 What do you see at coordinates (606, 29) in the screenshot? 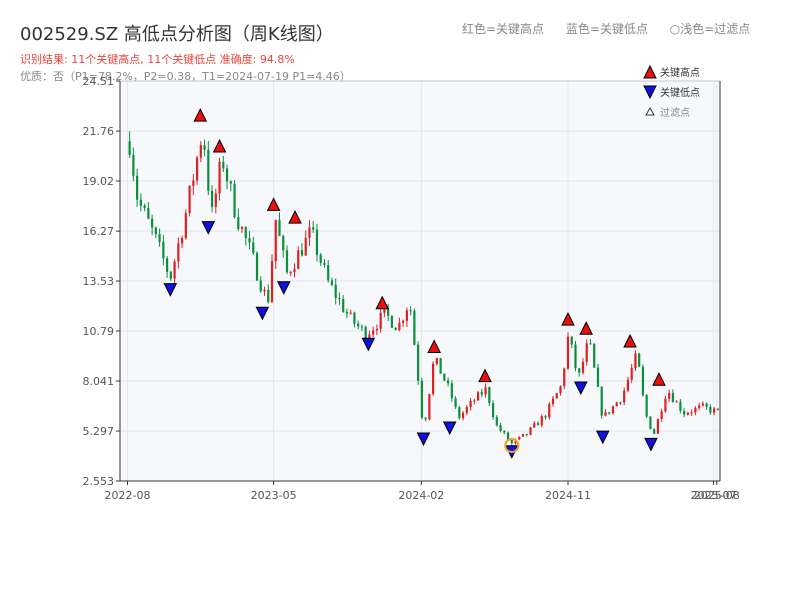
I see `legend-blue-label: 蓝色=关键低点` at bounding box center [606, 29].